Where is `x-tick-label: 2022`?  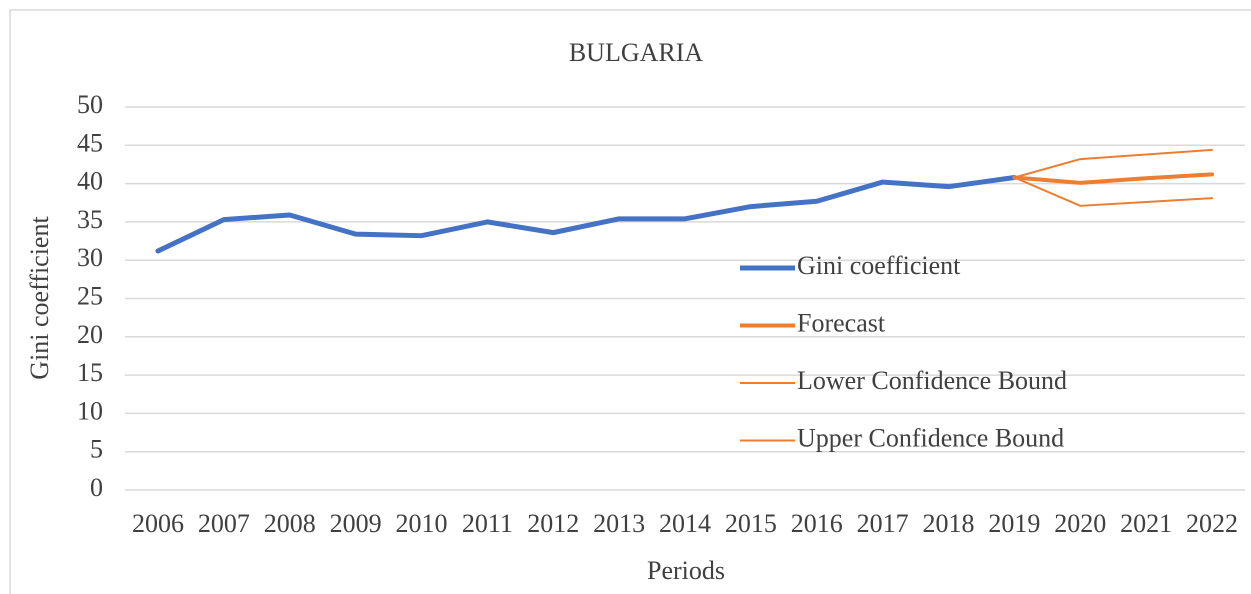
x-tick-label: 2022 is located at coordinates (1212, 523).